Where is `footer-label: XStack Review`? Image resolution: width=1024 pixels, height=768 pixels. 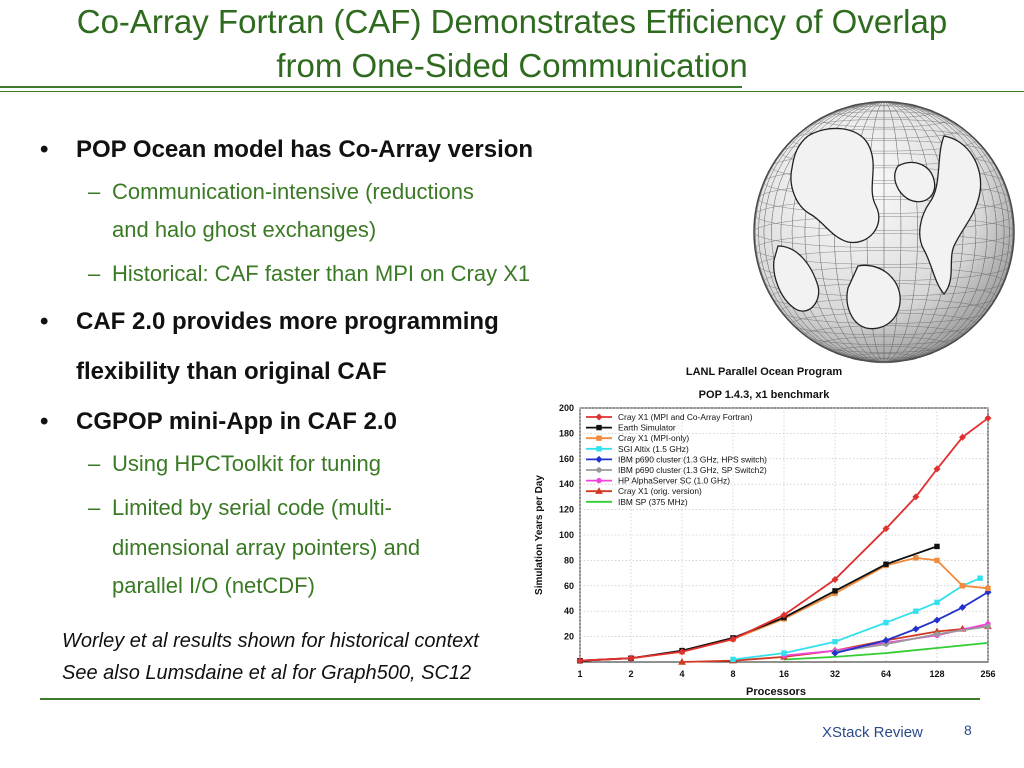 footer-label: XStack Review is located at coordinates (872, 732).